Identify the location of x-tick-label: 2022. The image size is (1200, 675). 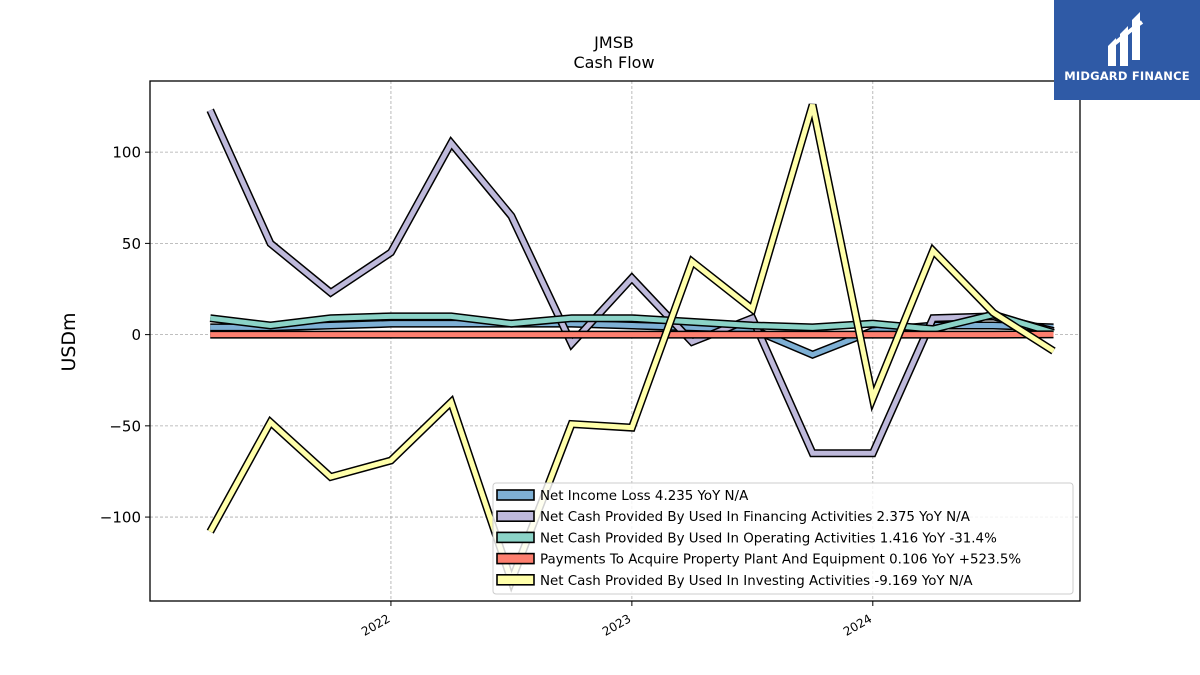
(375, 624).